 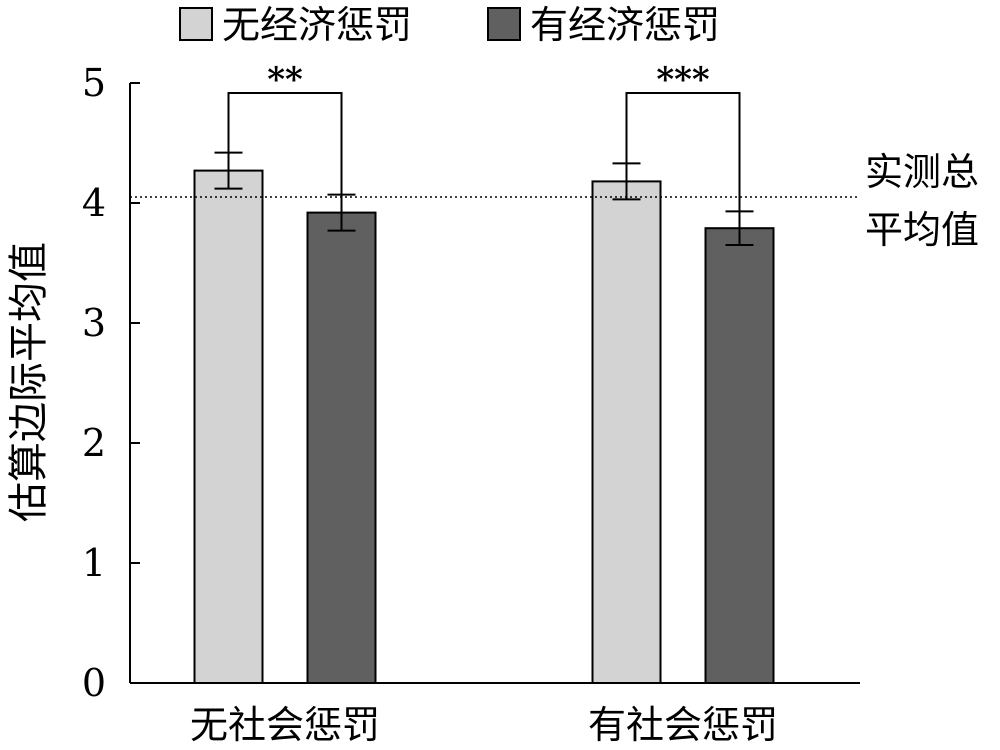 What do you see at coordinates (484, 198) in the screenshot?
I see `error-bars` at bounding box center [484, 198].